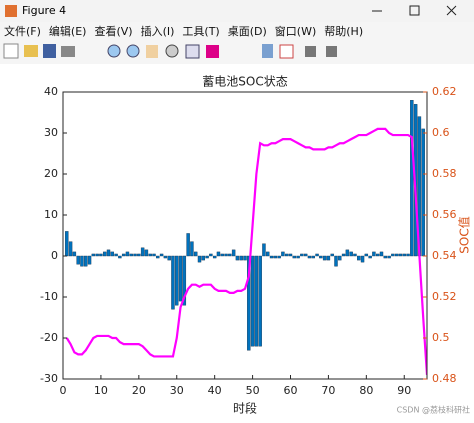 Image resolution: width=474 pixels, height=423 pixels. Describe the element at coordinates (441, 132) in the screenshot. I see `y2-tick-label: 0.6` at that location.